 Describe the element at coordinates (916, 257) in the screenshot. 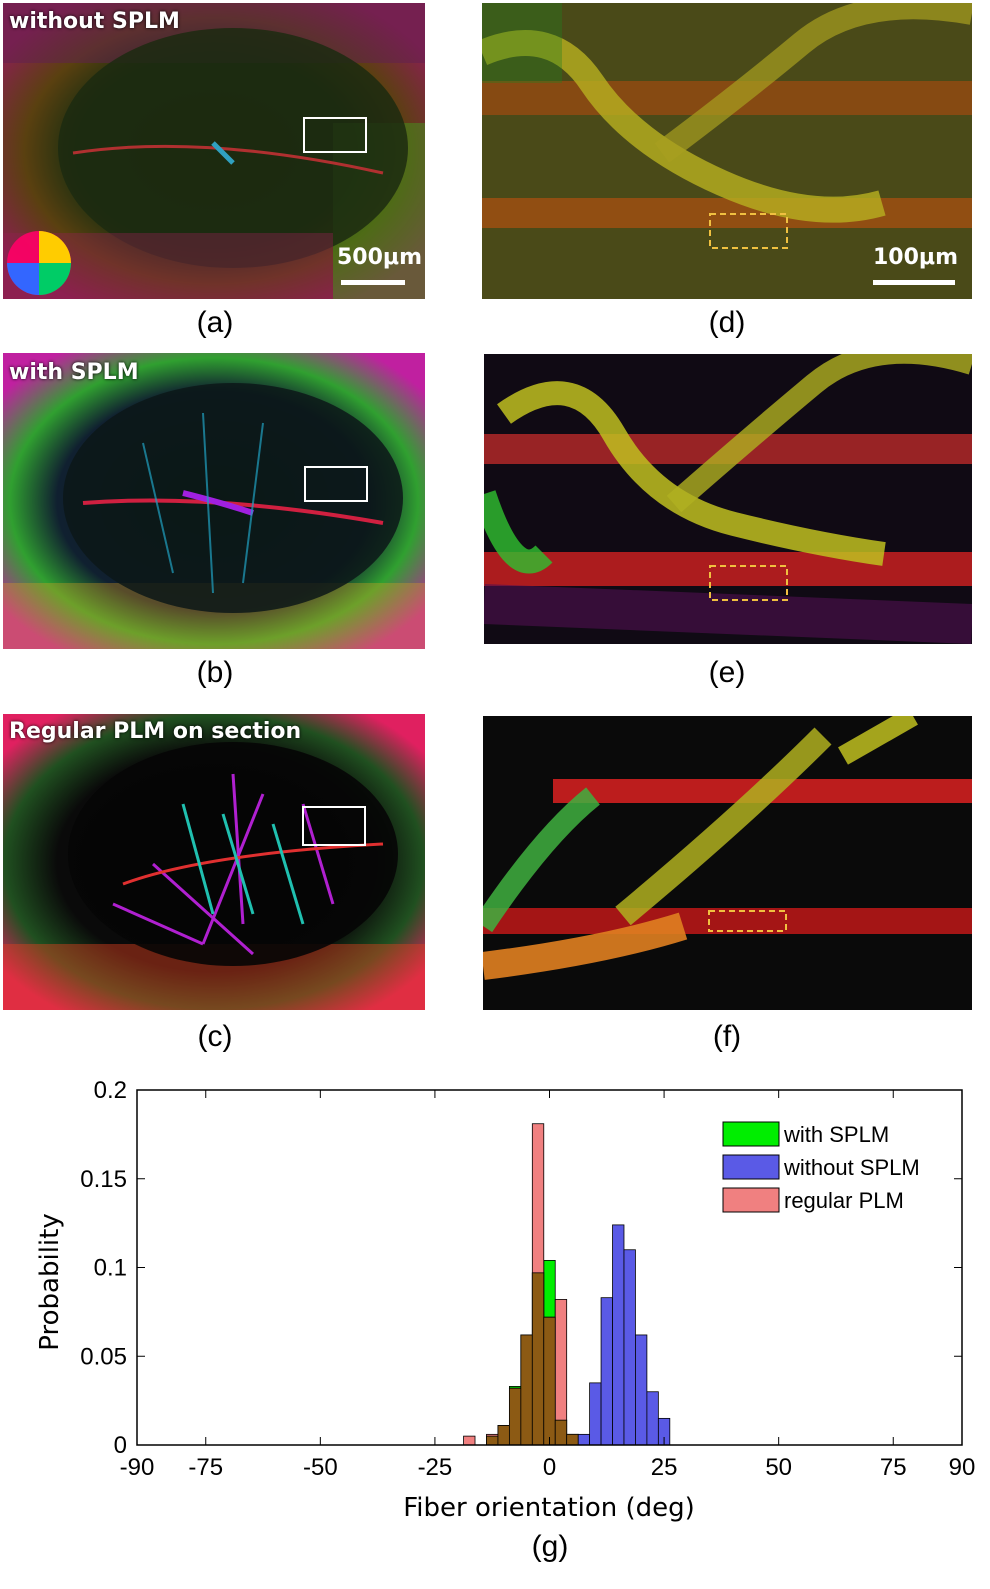

I see `panel-d-scale-label: 100μm` at that location.